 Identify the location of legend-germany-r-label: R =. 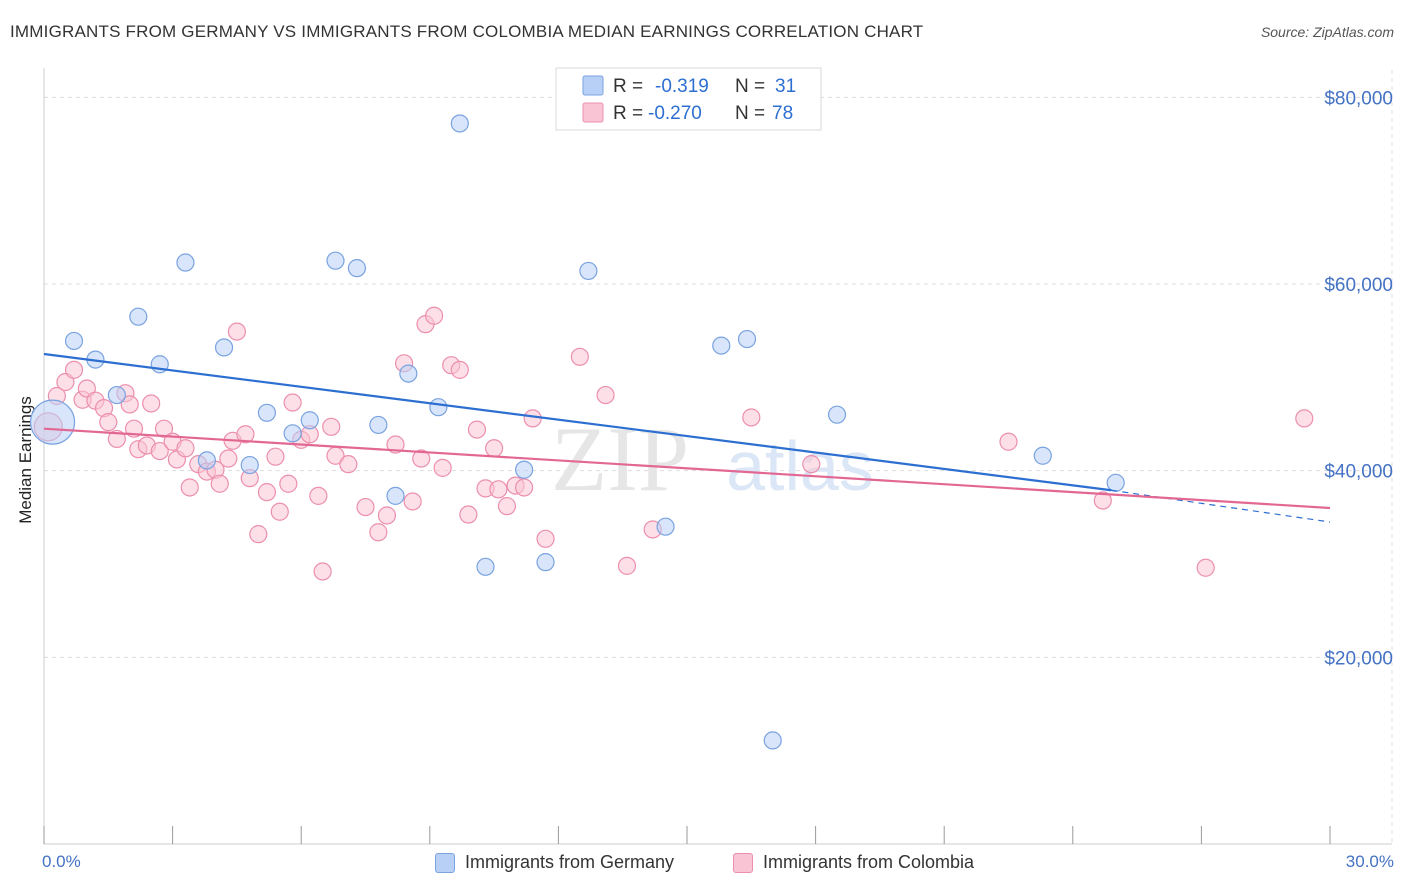
(628, 86).